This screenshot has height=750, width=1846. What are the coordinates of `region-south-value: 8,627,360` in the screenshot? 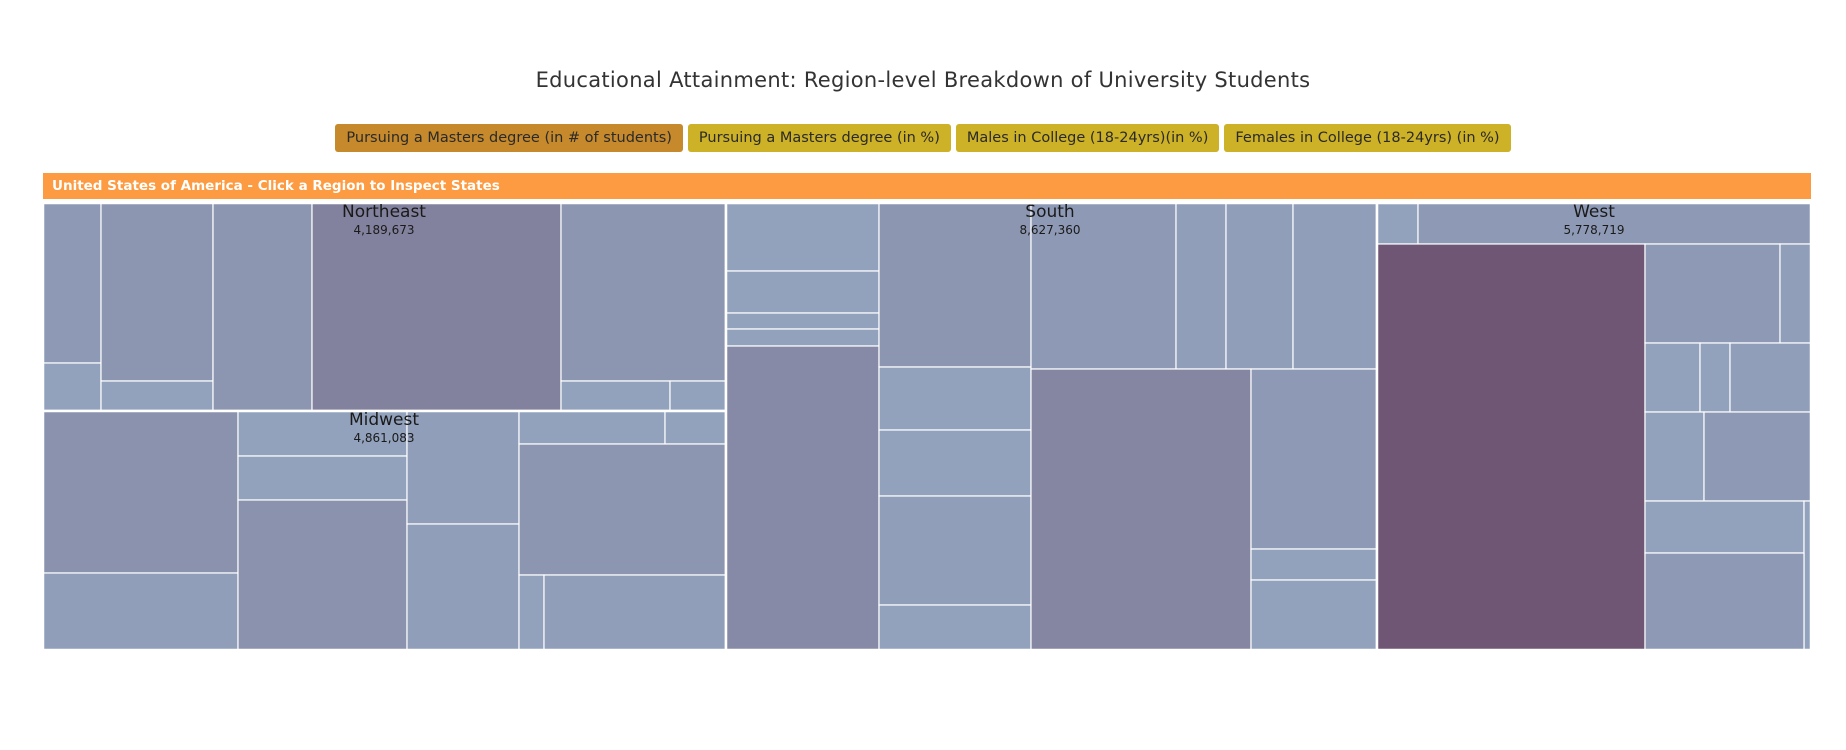 It's located at (1049, 230).